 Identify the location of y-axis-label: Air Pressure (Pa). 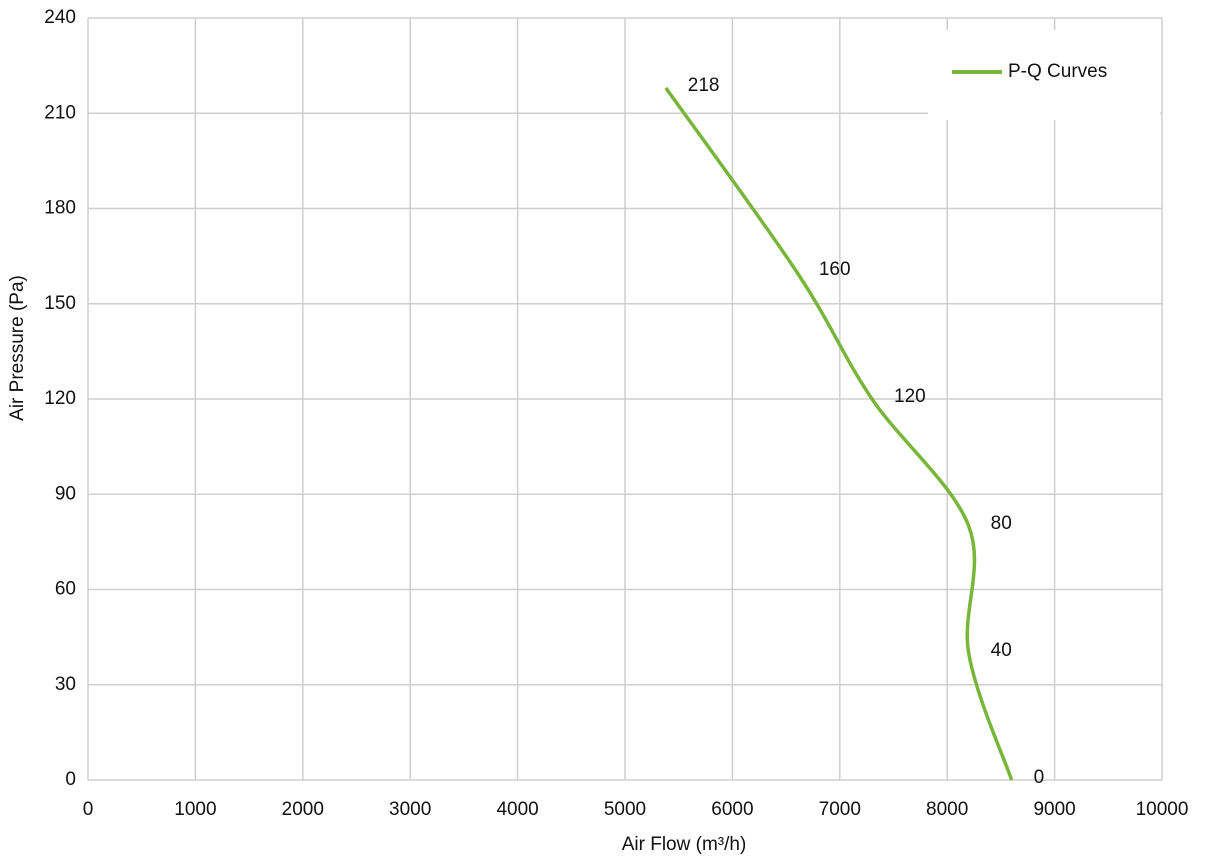
(17, 348).